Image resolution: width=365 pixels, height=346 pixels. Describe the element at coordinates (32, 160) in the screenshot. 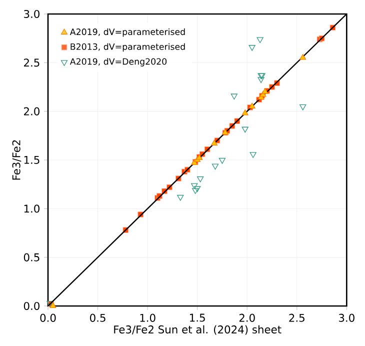

I see `y-tick-label: 1.5` at that location.